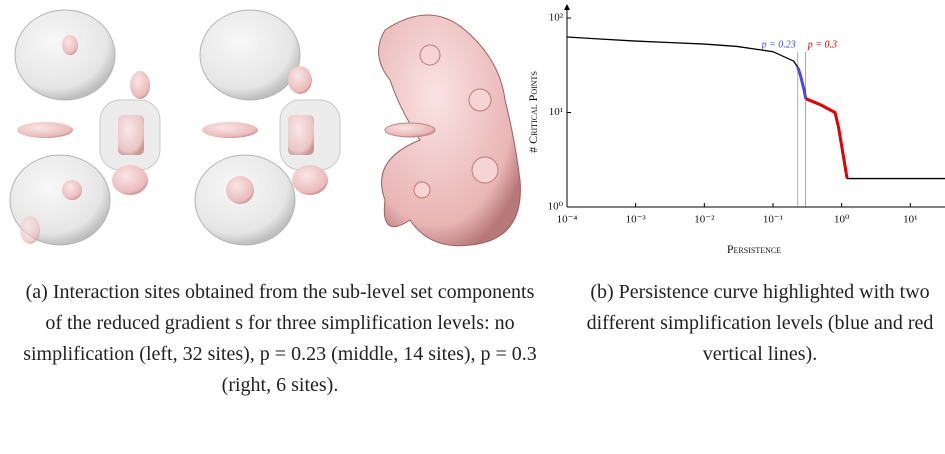  Describe the element at coordinates (556, 18) in the screenshot. I see `y-tick-label: 10²` at that location.